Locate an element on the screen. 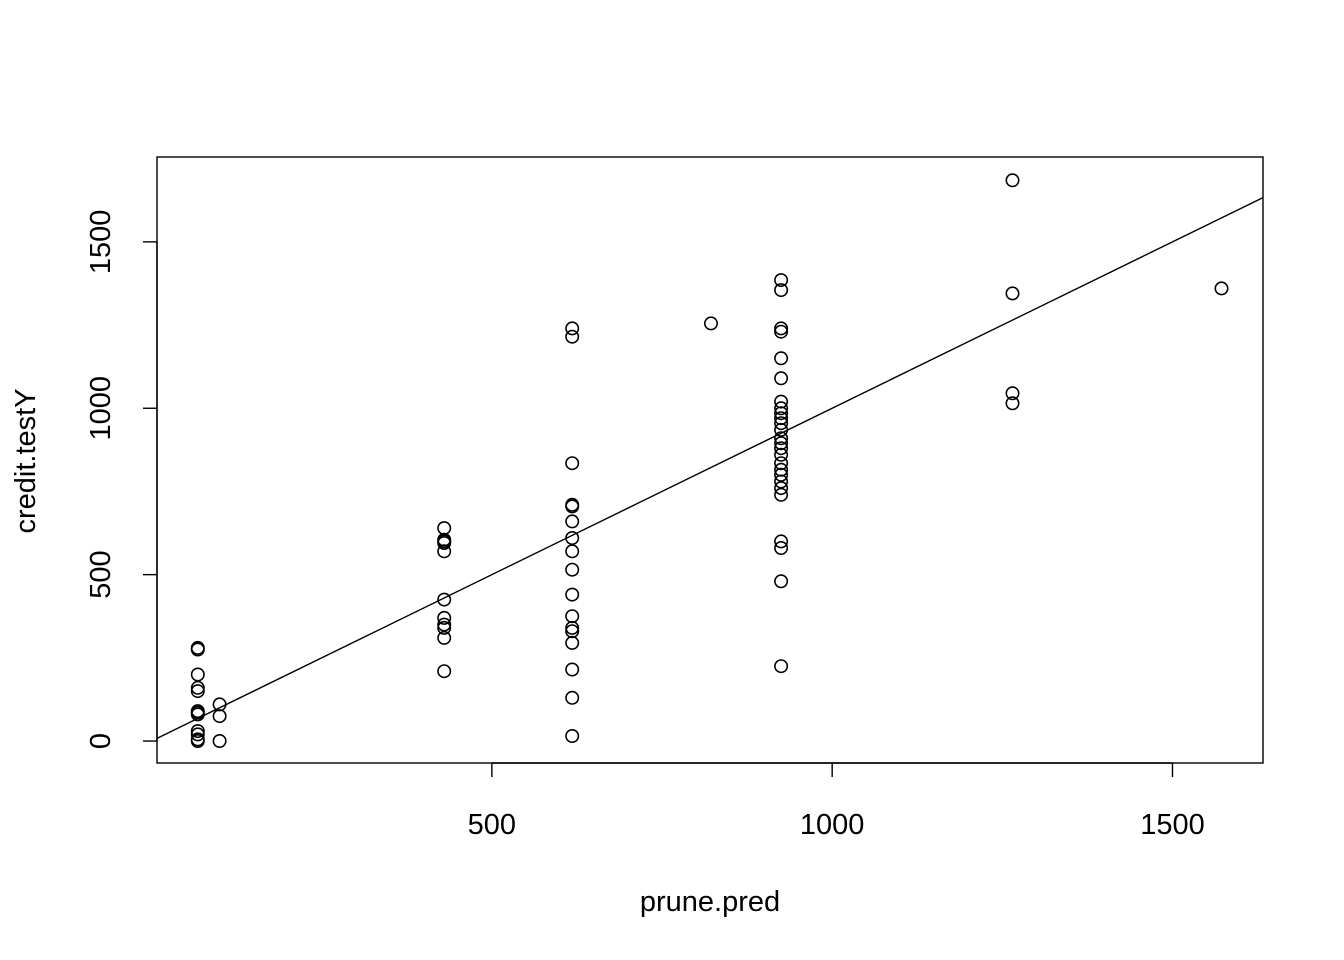 The width and height of the screenshot is (1344, 960). y-tick-label: 500 is located at coordinates (101, 574).